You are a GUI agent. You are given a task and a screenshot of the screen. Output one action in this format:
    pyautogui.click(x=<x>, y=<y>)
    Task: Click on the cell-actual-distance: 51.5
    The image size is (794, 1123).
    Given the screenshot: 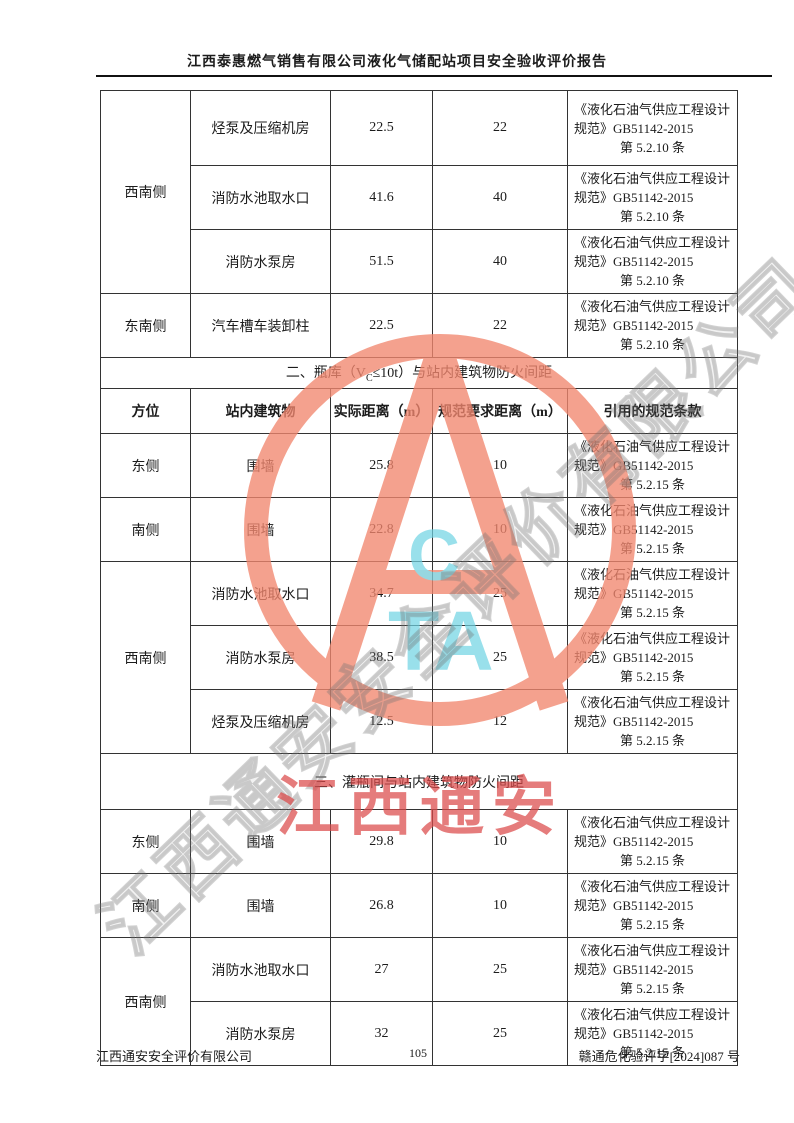 What is the action you would take?
    pyautogui.click(x=381, y=261)
    